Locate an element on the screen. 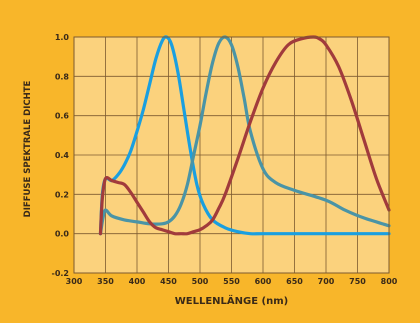  y-tick-label: 0.0 is located at coordinates (62, 234).